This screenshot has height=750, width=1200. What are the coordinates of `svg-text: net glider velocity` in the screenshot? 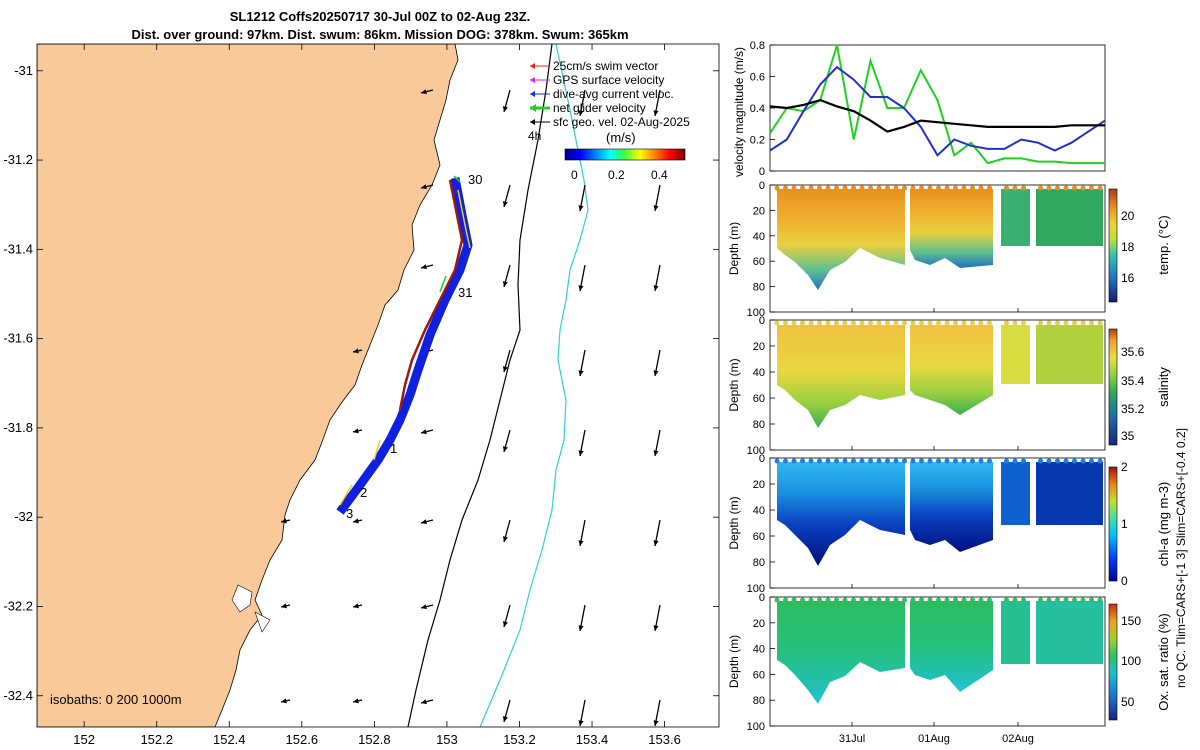 It's located at (599, 108).